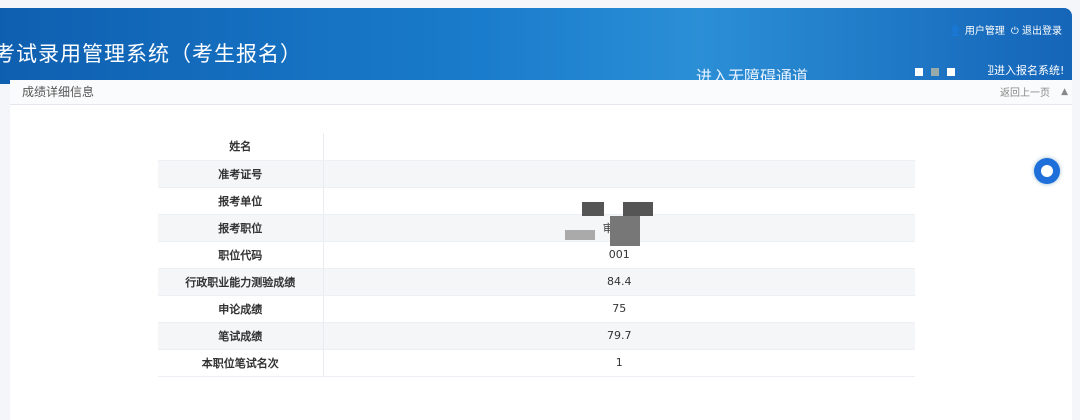  I want to click on panel-title: 成绩详细信息, so click(58, 92).